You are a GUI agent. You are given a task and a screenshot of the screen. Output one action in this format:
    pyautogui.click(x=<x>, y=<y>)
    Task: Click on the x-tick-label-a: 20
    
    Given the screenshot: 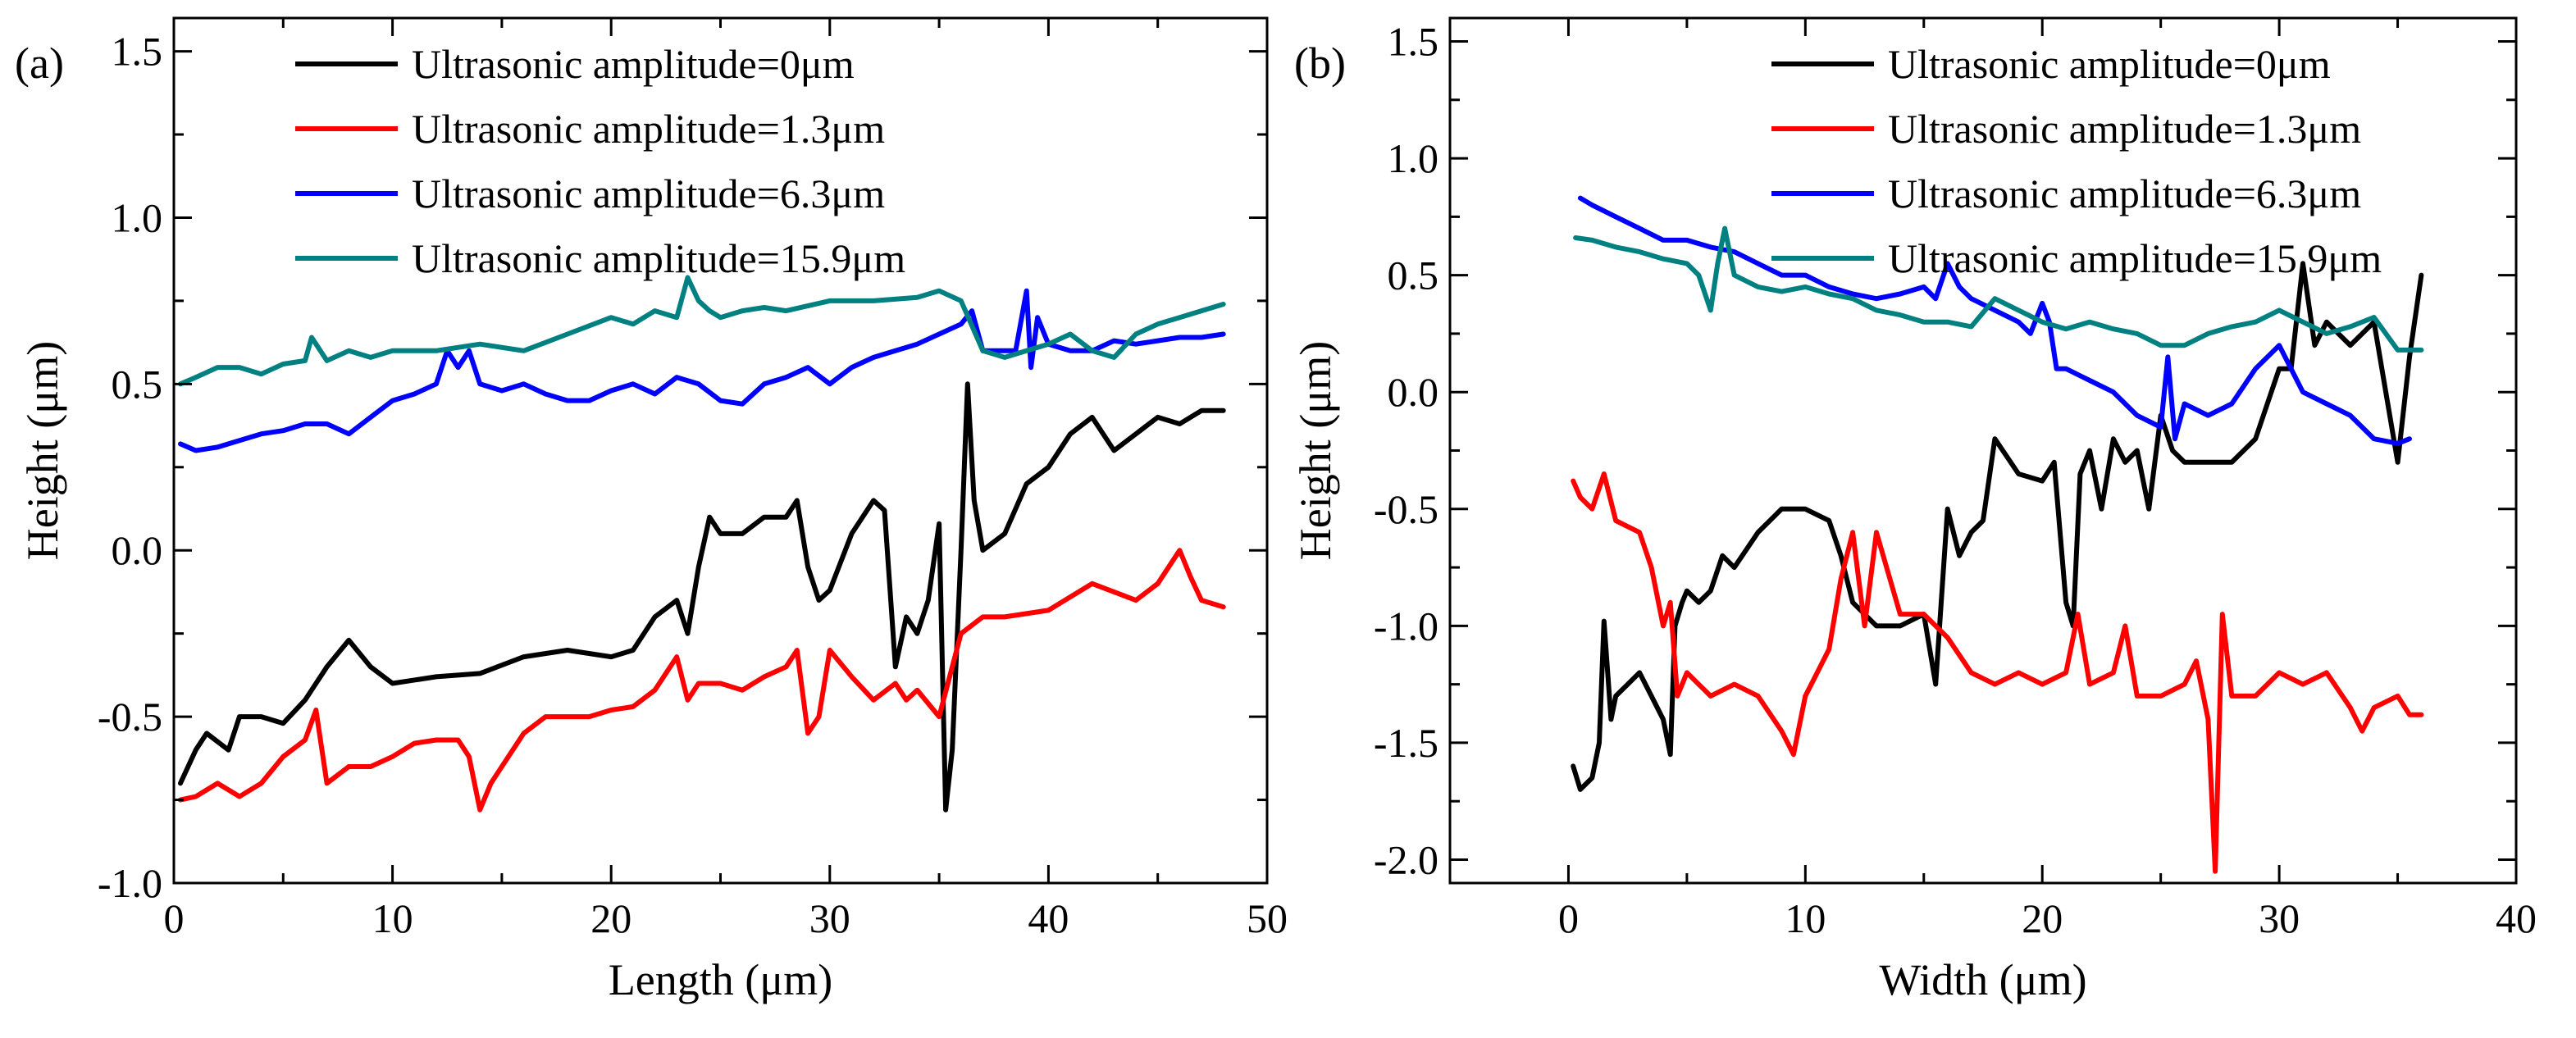 What is the action you would take?
    pyautogui.click(x=610, y=918)
    